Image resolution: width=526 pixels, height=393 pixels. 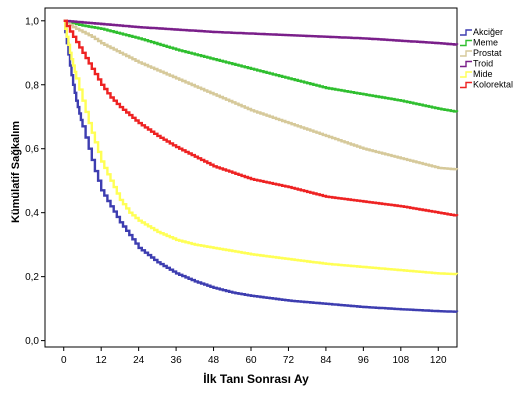 I want to click on legend-label: Meme, so click(x=485, y=43).